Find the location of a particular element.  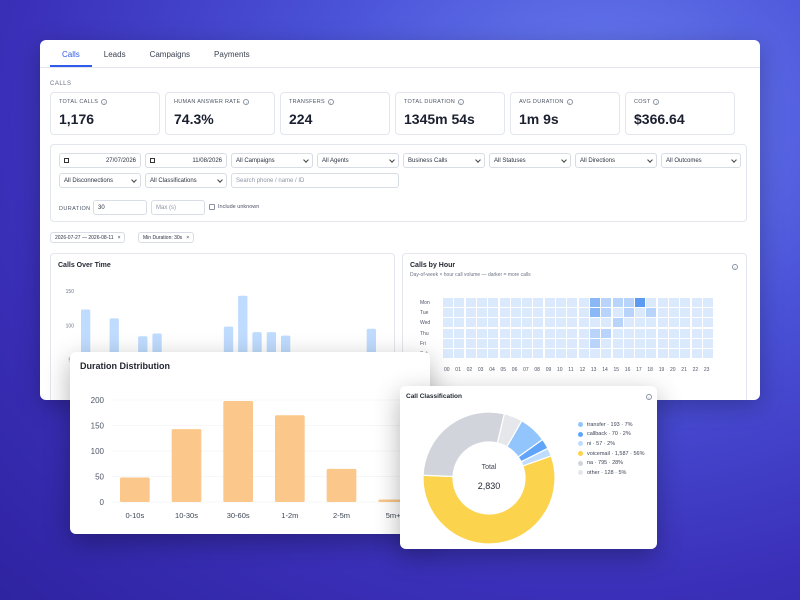

search-input: Search phone / name / ID is located at coordinates (315, 180).